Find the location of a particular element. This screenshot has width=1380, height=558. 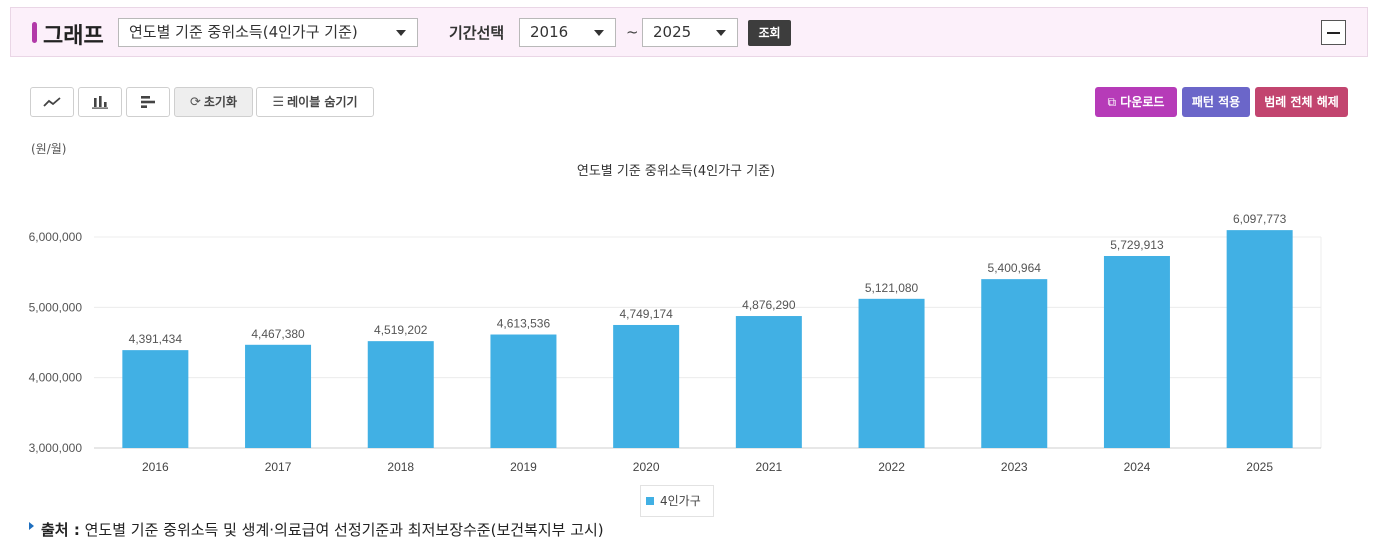

bar-chart-icon is located at coordinates (100, 102).